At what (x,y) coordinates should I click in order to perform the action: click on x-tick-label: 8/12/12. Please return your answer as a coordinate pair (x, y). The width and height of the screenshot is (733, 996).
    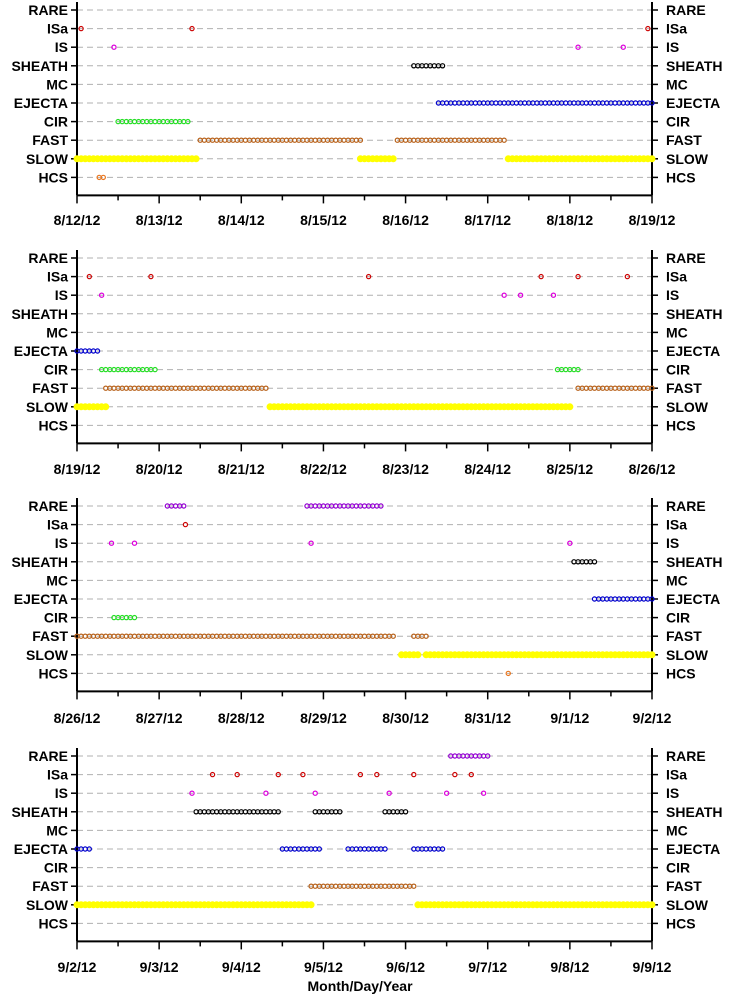
    Looking at the image, I should click on (77, 220).